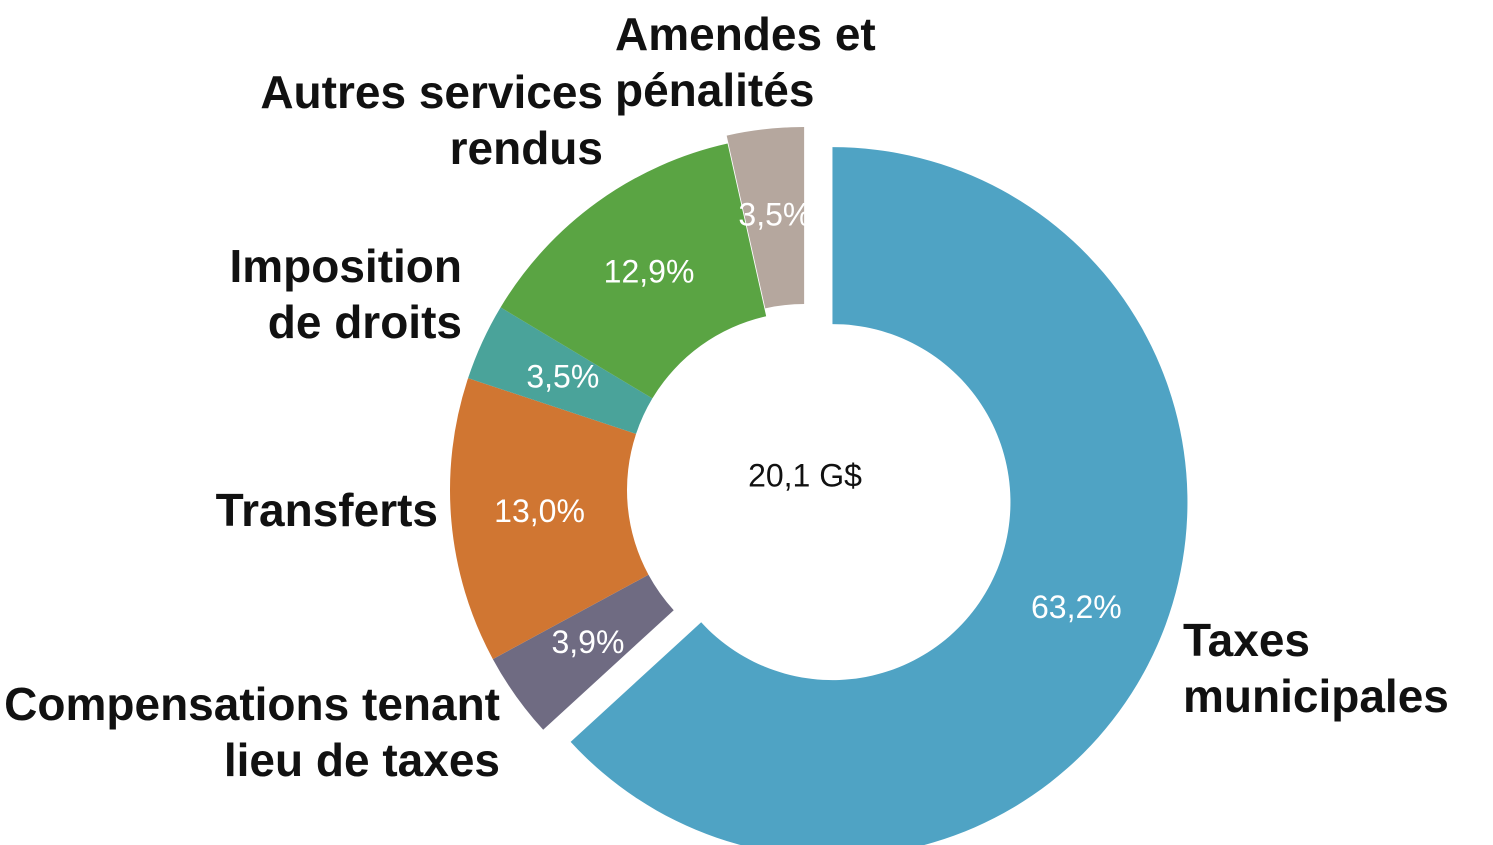 The image size is (1493, 845). What do you see at coordinates (745, 62) in the screenshot?
I see `category-label: Amendes et pénalités` at bounding box center [745, 62].